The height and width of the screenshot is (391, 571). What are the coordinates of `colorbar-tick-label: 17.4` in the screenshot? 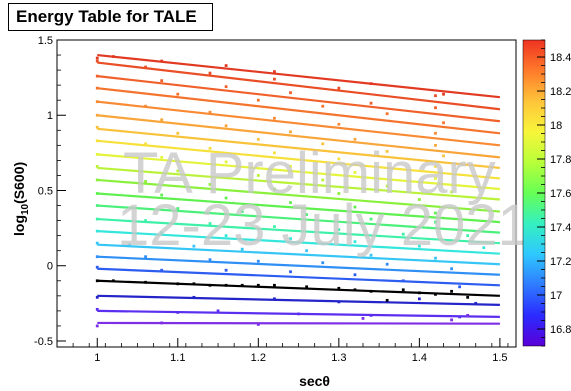 It's located at (560, 228).